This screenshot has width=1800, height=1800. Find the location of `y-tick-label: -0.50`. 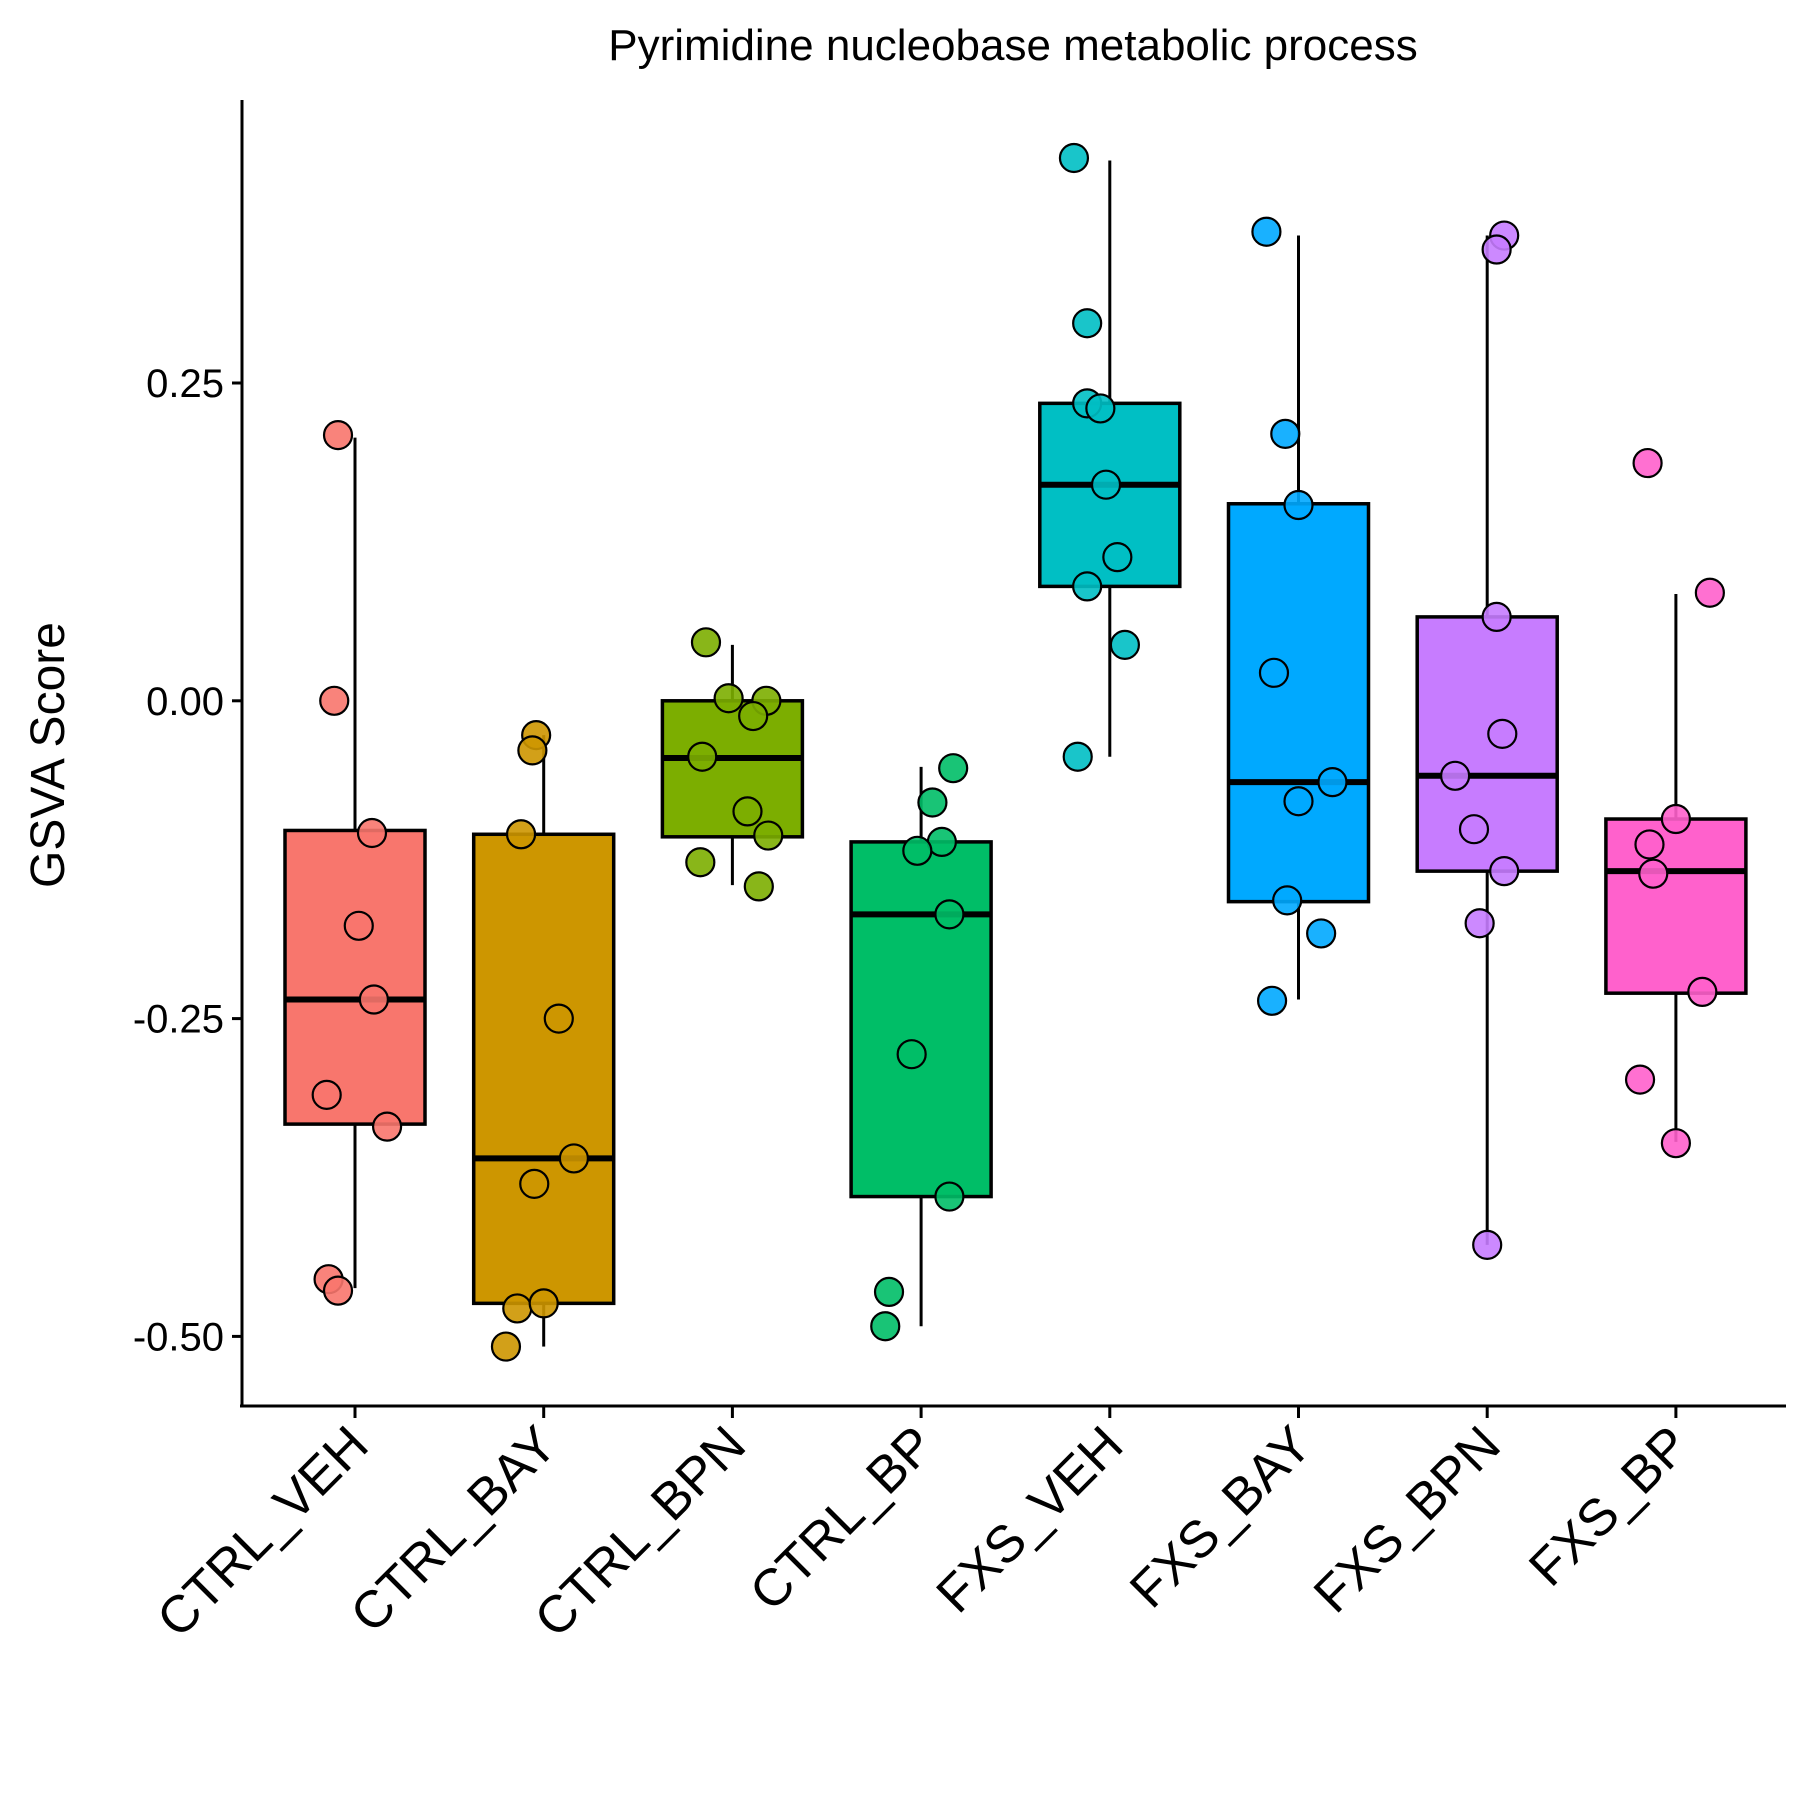

y-tick-label: -0.50 is located at coordinates (178, 1337).